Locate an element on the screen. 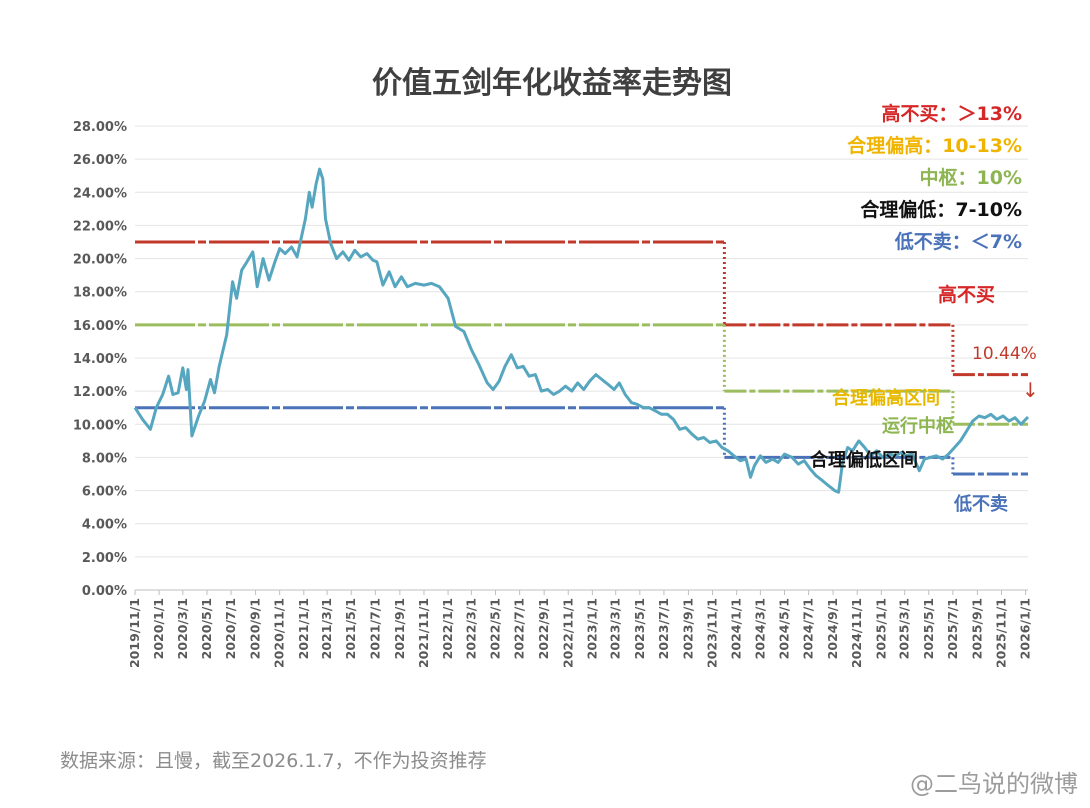 The image size is (1090, 808). y-tick-label: 4.00% is located at coordinates (104, 525).